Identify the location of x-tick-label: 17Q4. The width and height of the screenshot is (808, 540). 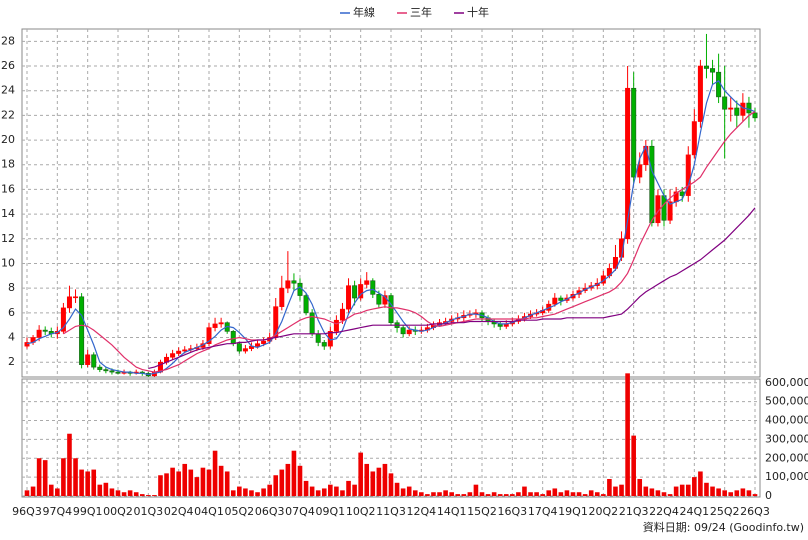
(543, 511).